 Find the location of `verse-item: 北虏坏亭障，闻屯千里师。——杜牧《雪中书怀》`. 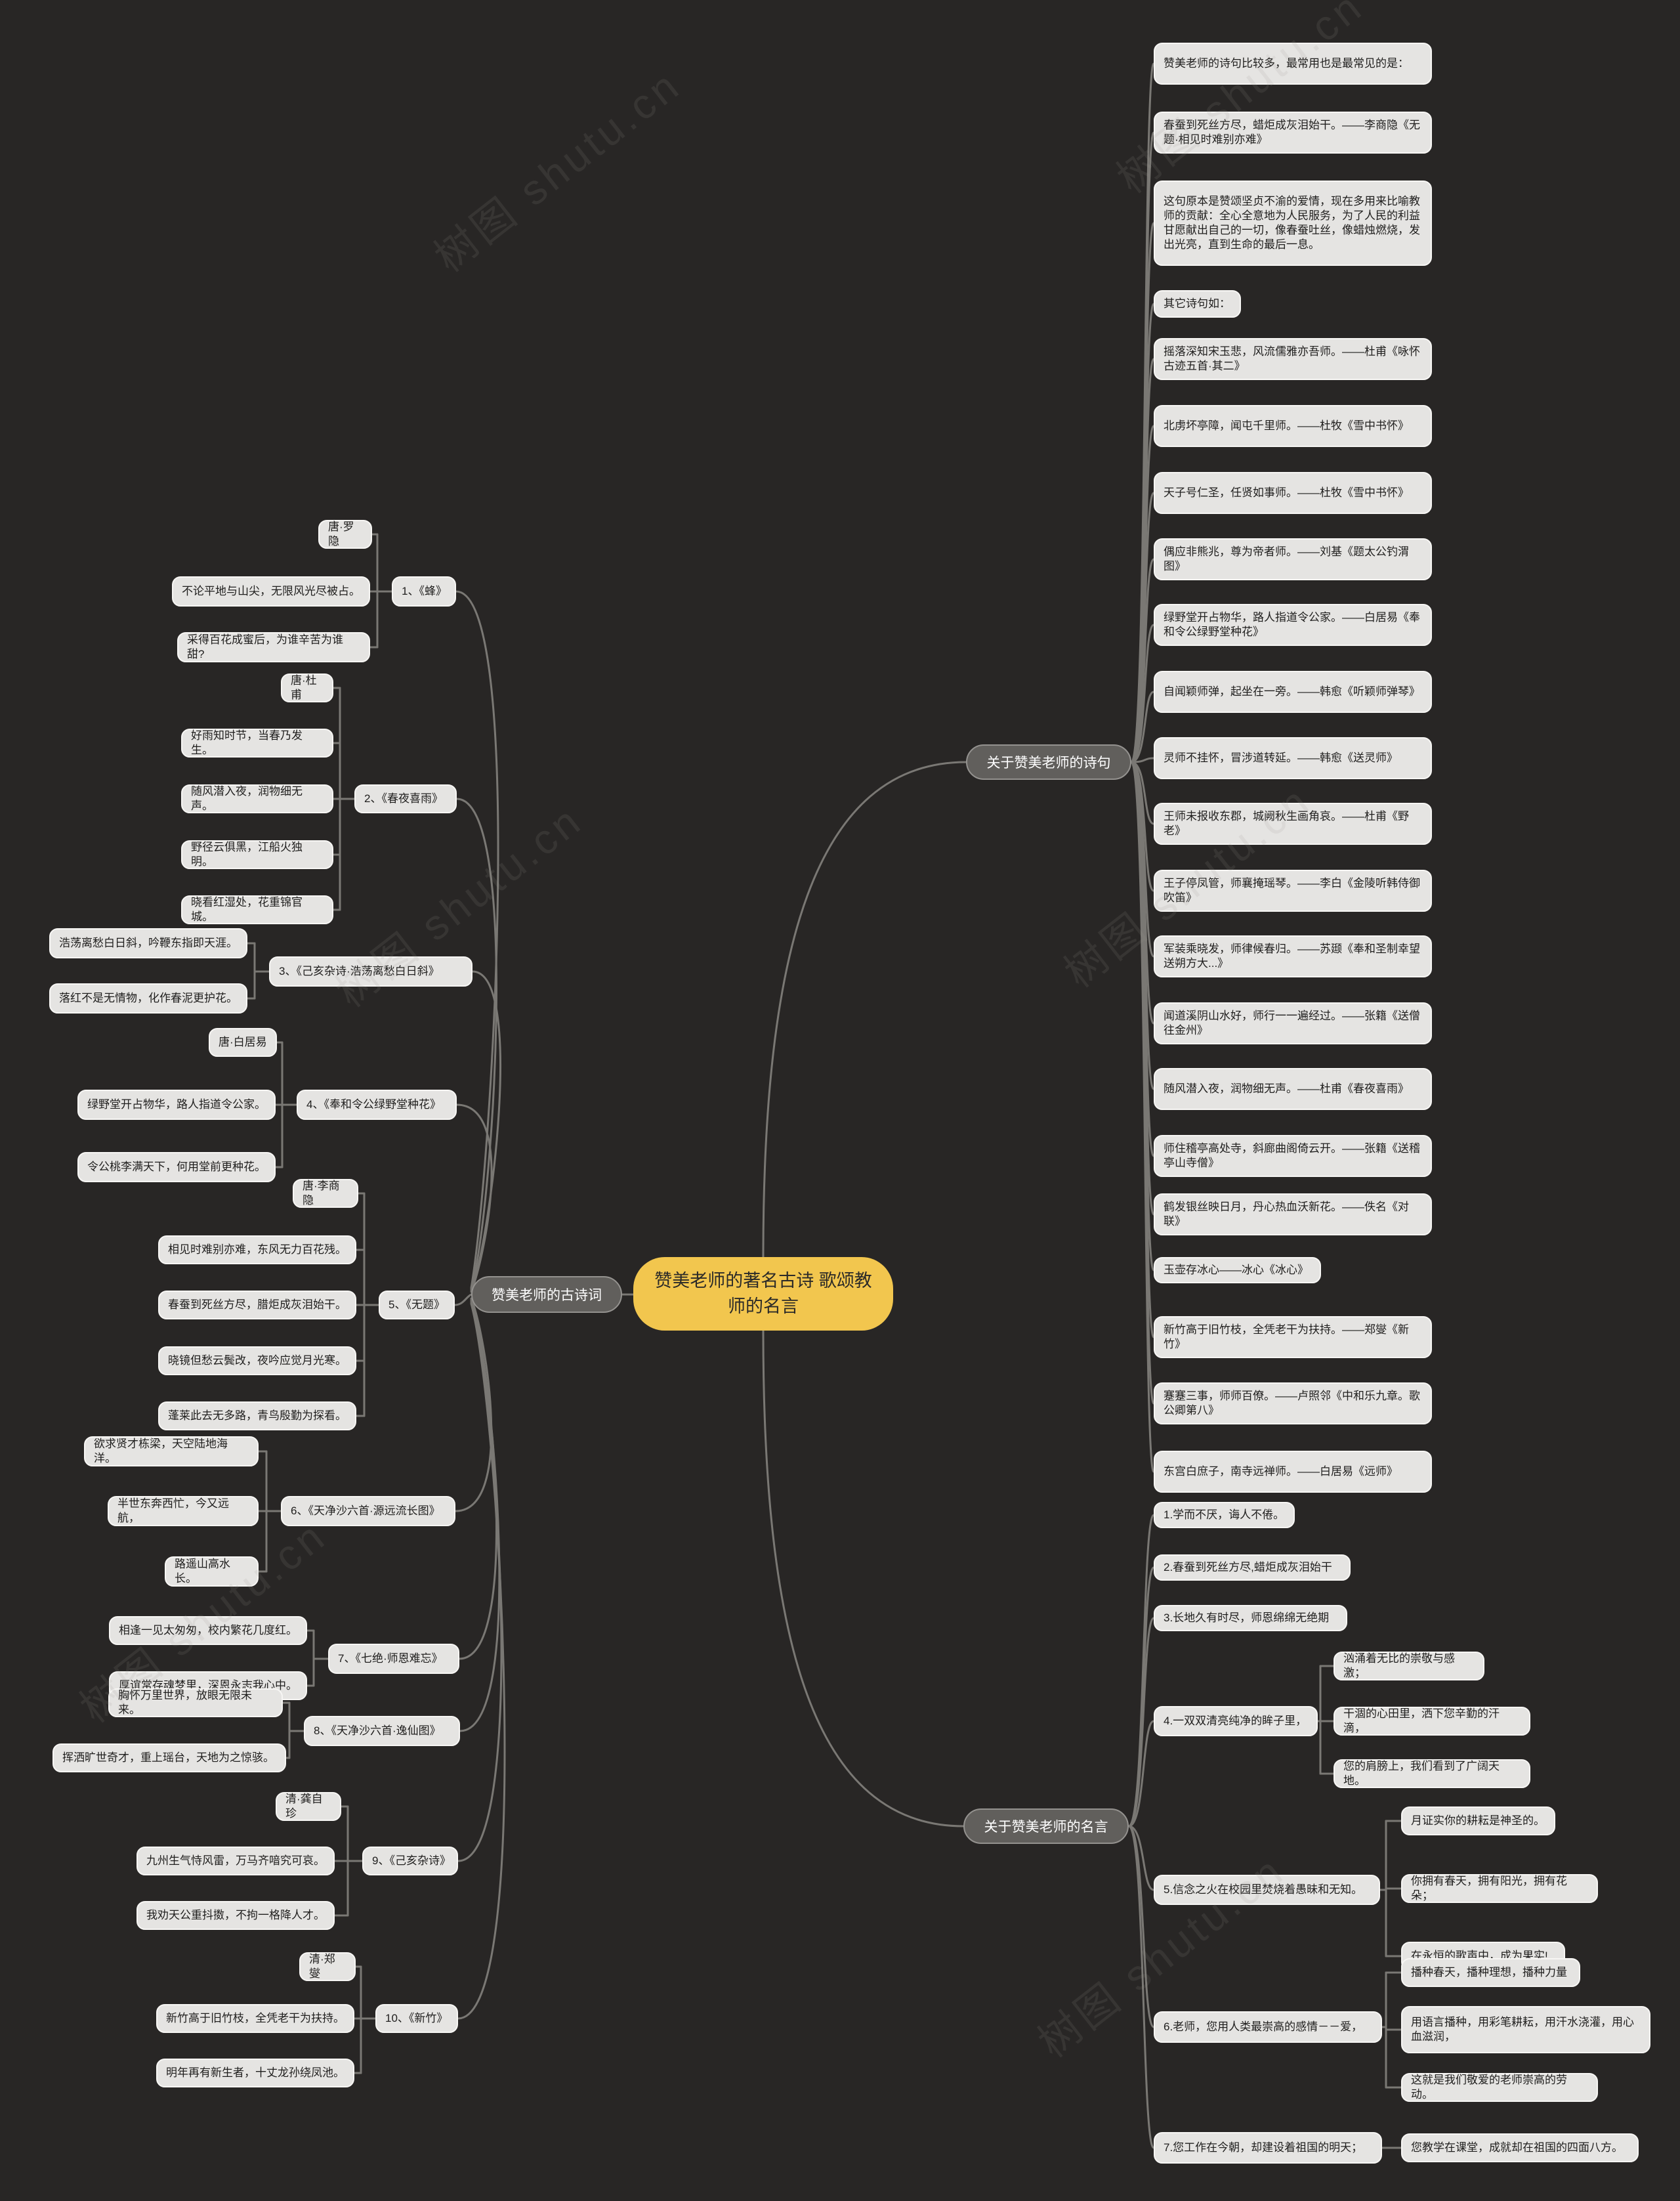

verse-item: 北虏坏亭障，闻屯千里师。——杜牧《雪中书怀》 is located at coordinates (1293, 426).